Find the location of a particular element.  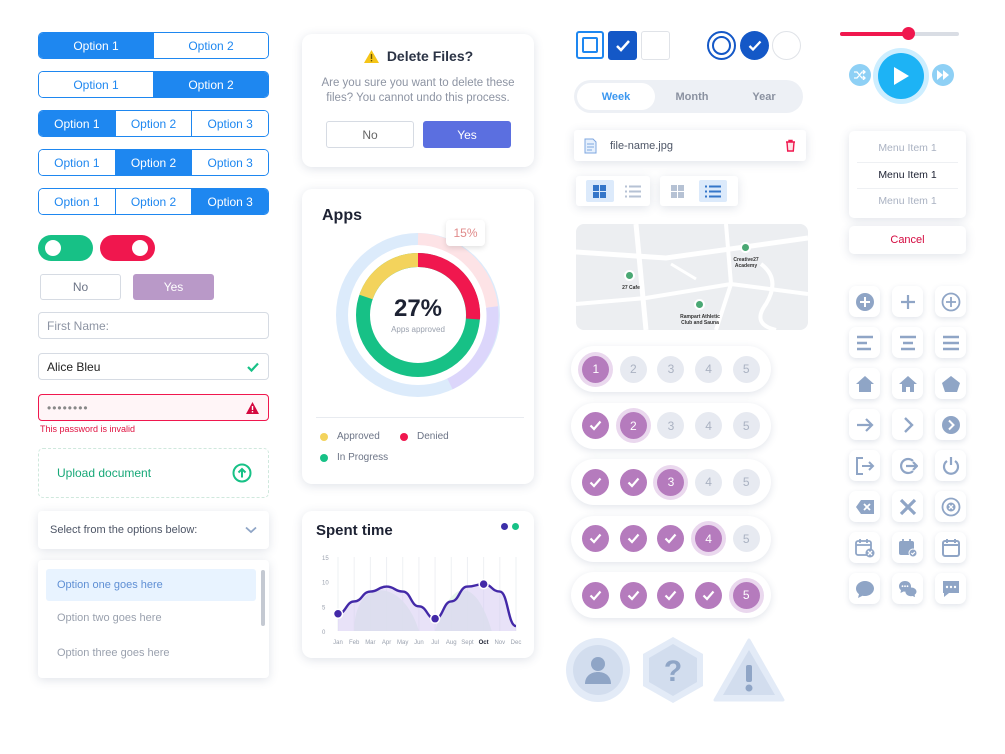

password-field: •••••••• is located at coordinates (153, 407).